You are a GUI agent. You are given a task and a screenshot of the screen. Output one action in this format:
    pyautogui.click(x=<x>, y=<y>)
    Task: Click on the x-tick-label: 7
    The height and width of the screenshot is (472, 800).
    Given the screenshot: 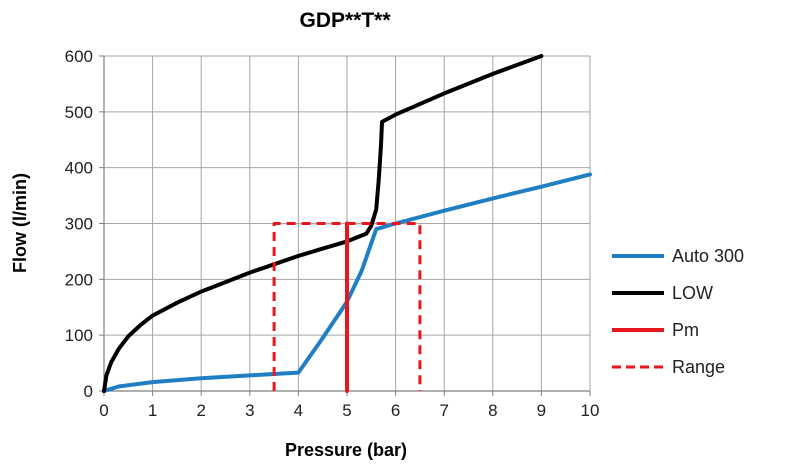 What is the action you would take?
    pyautogui.click(x=443, y=410)
    